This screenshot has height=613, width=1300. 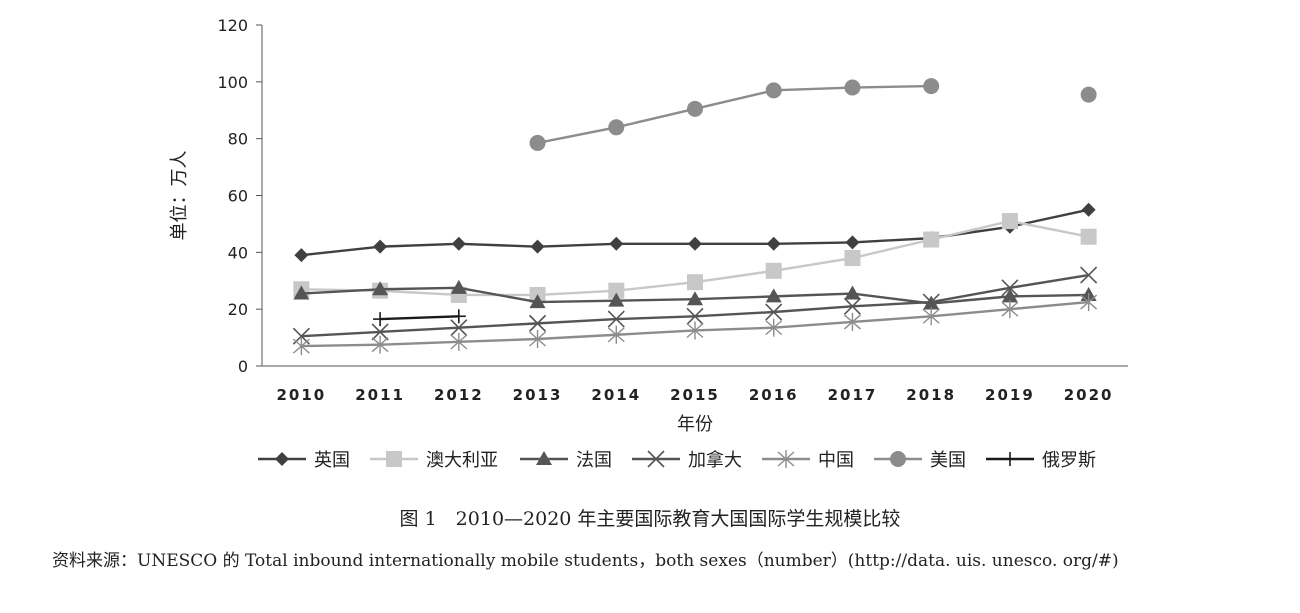 What do you see at coordinates (462, 460) in the screenshot?
I see `legend-label: 澳大利亚` at bounding box center [462, 460].